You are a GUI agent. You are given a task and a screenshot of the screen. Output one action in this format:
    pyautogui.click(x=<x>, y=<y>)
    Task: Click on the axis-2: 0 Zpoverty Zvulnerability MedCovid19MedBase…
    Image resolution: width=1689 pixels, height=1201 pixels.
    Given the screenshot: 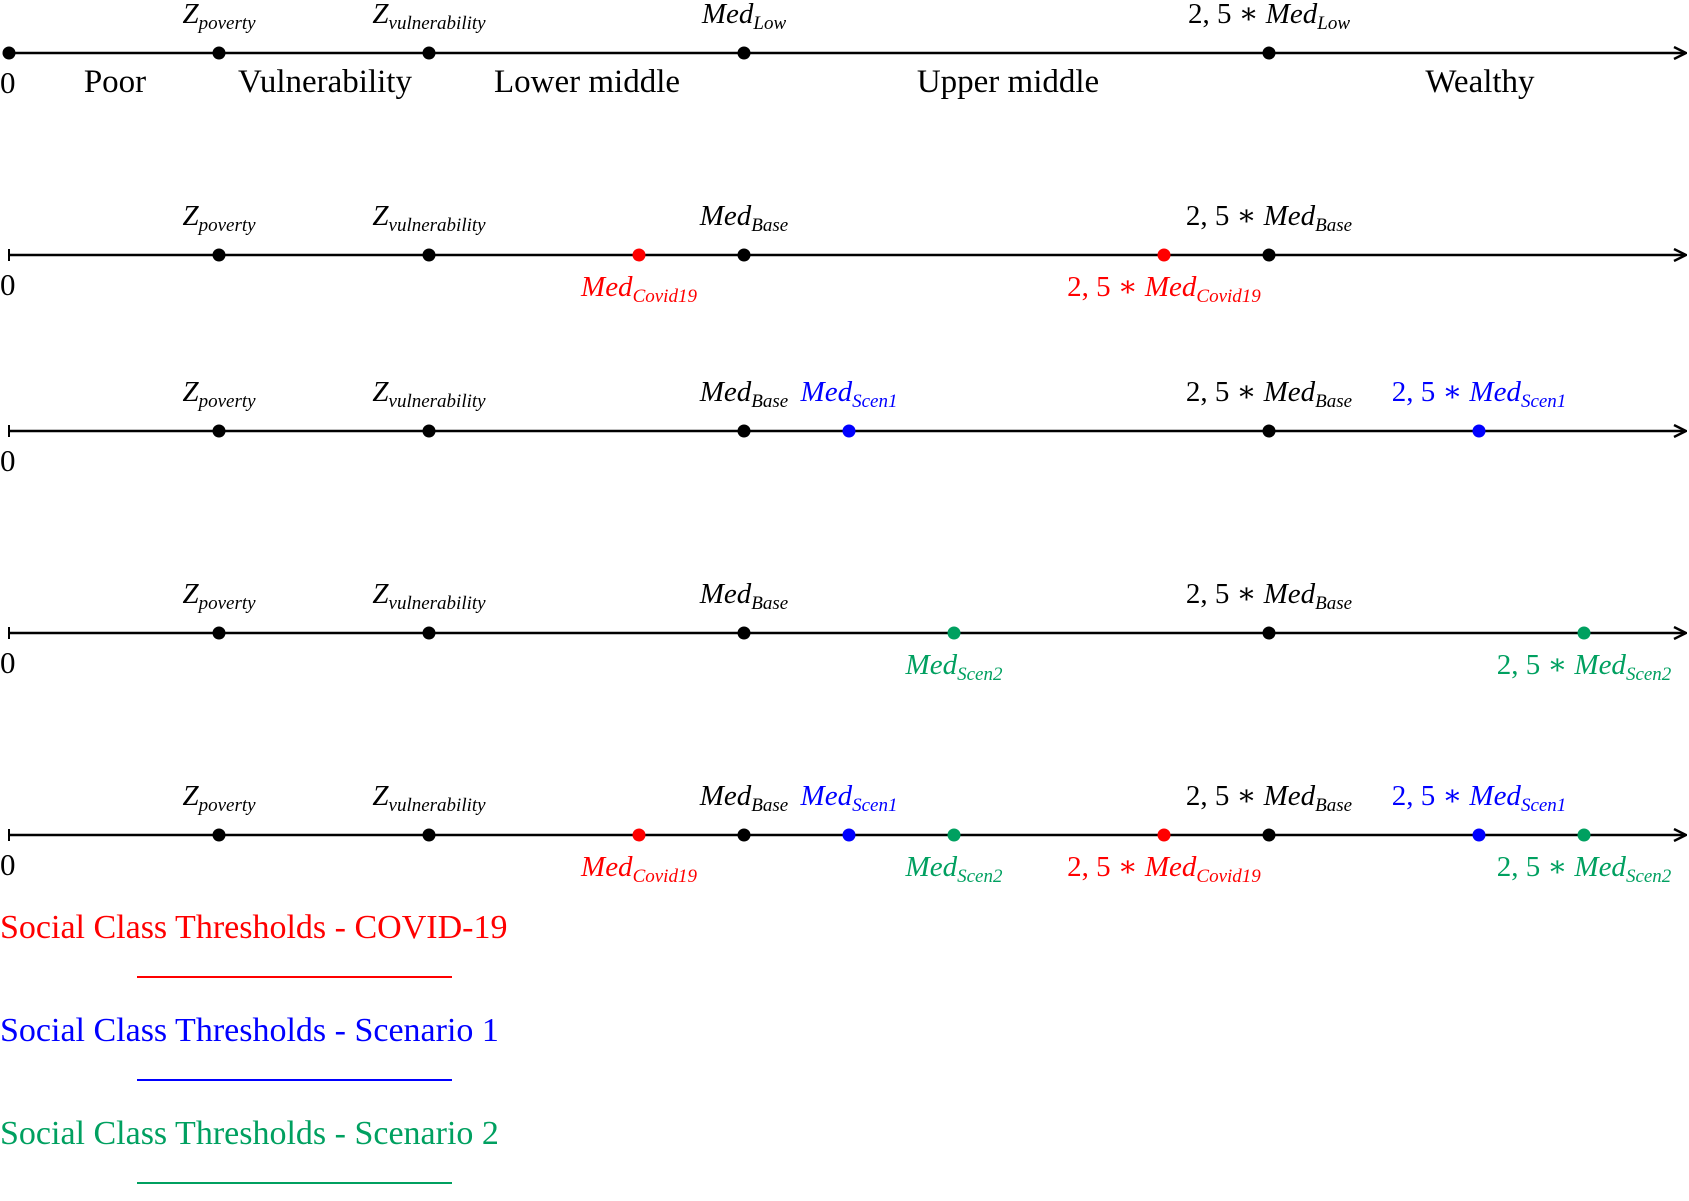 What is the action you would take?
    pyautogui.click(x=842, y=253)
    